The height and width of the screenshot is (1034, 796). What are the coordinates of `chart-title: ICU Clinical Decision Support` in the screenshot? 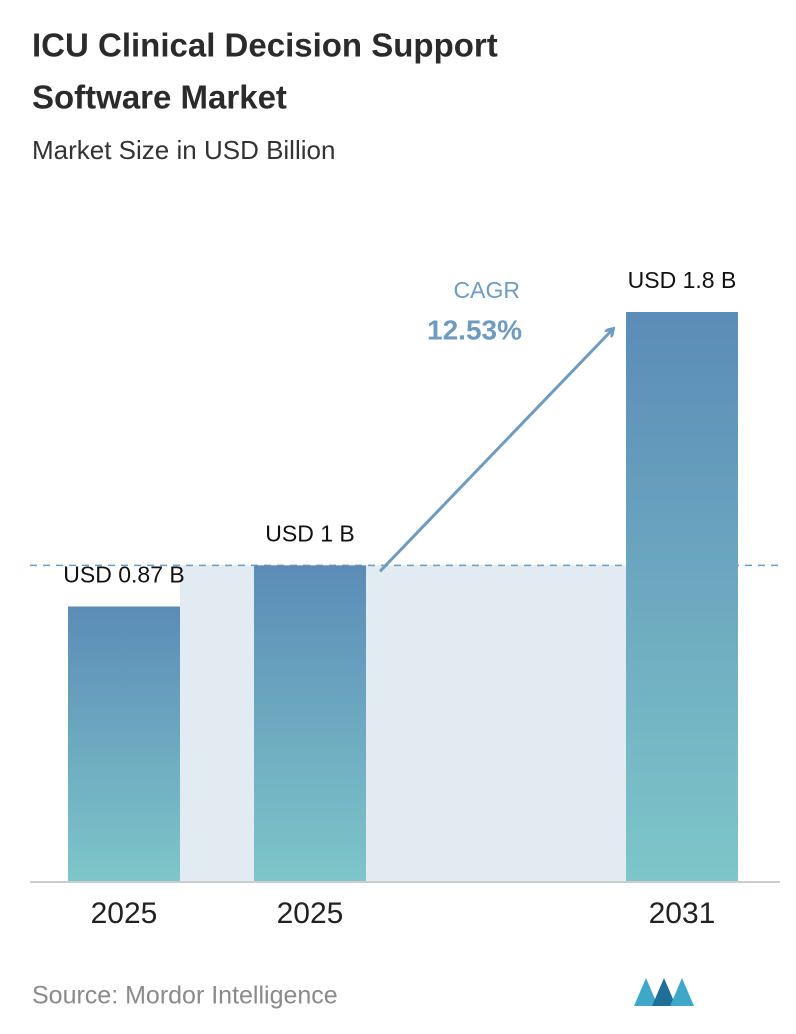 It's located at (265, 45).